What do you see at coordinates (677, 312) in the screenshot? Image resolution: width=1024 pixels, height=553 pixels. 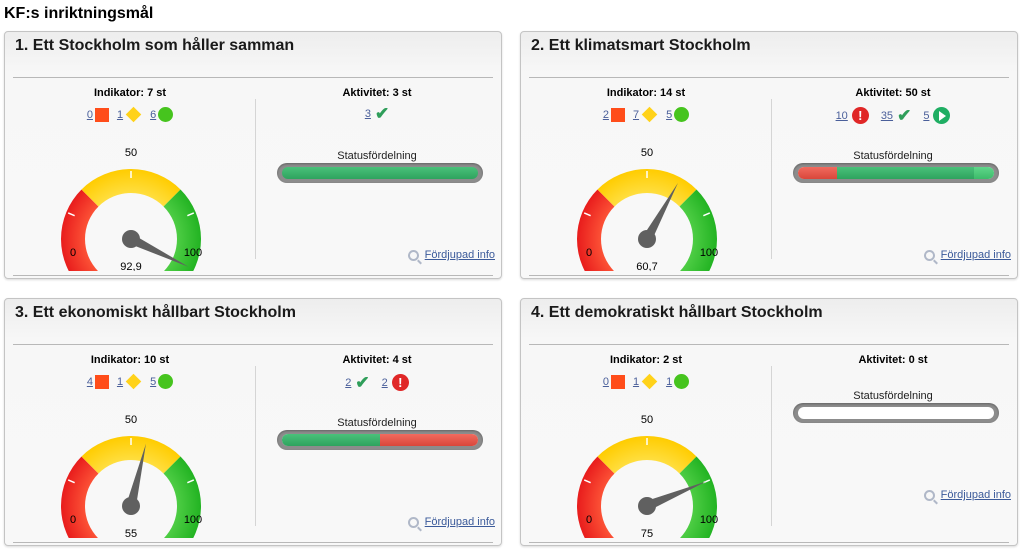 I see `panel-title: 4. Ett demokratiskt hållbart Stockholm` at bounding box center [677, 312].